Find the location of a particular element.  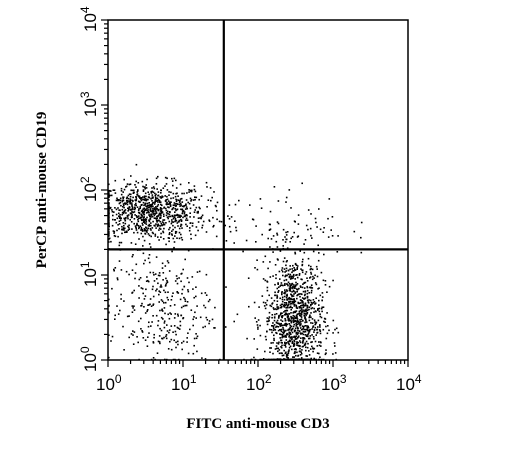

x-tick-label: 10⁰ is located at coordinates (109, 383).